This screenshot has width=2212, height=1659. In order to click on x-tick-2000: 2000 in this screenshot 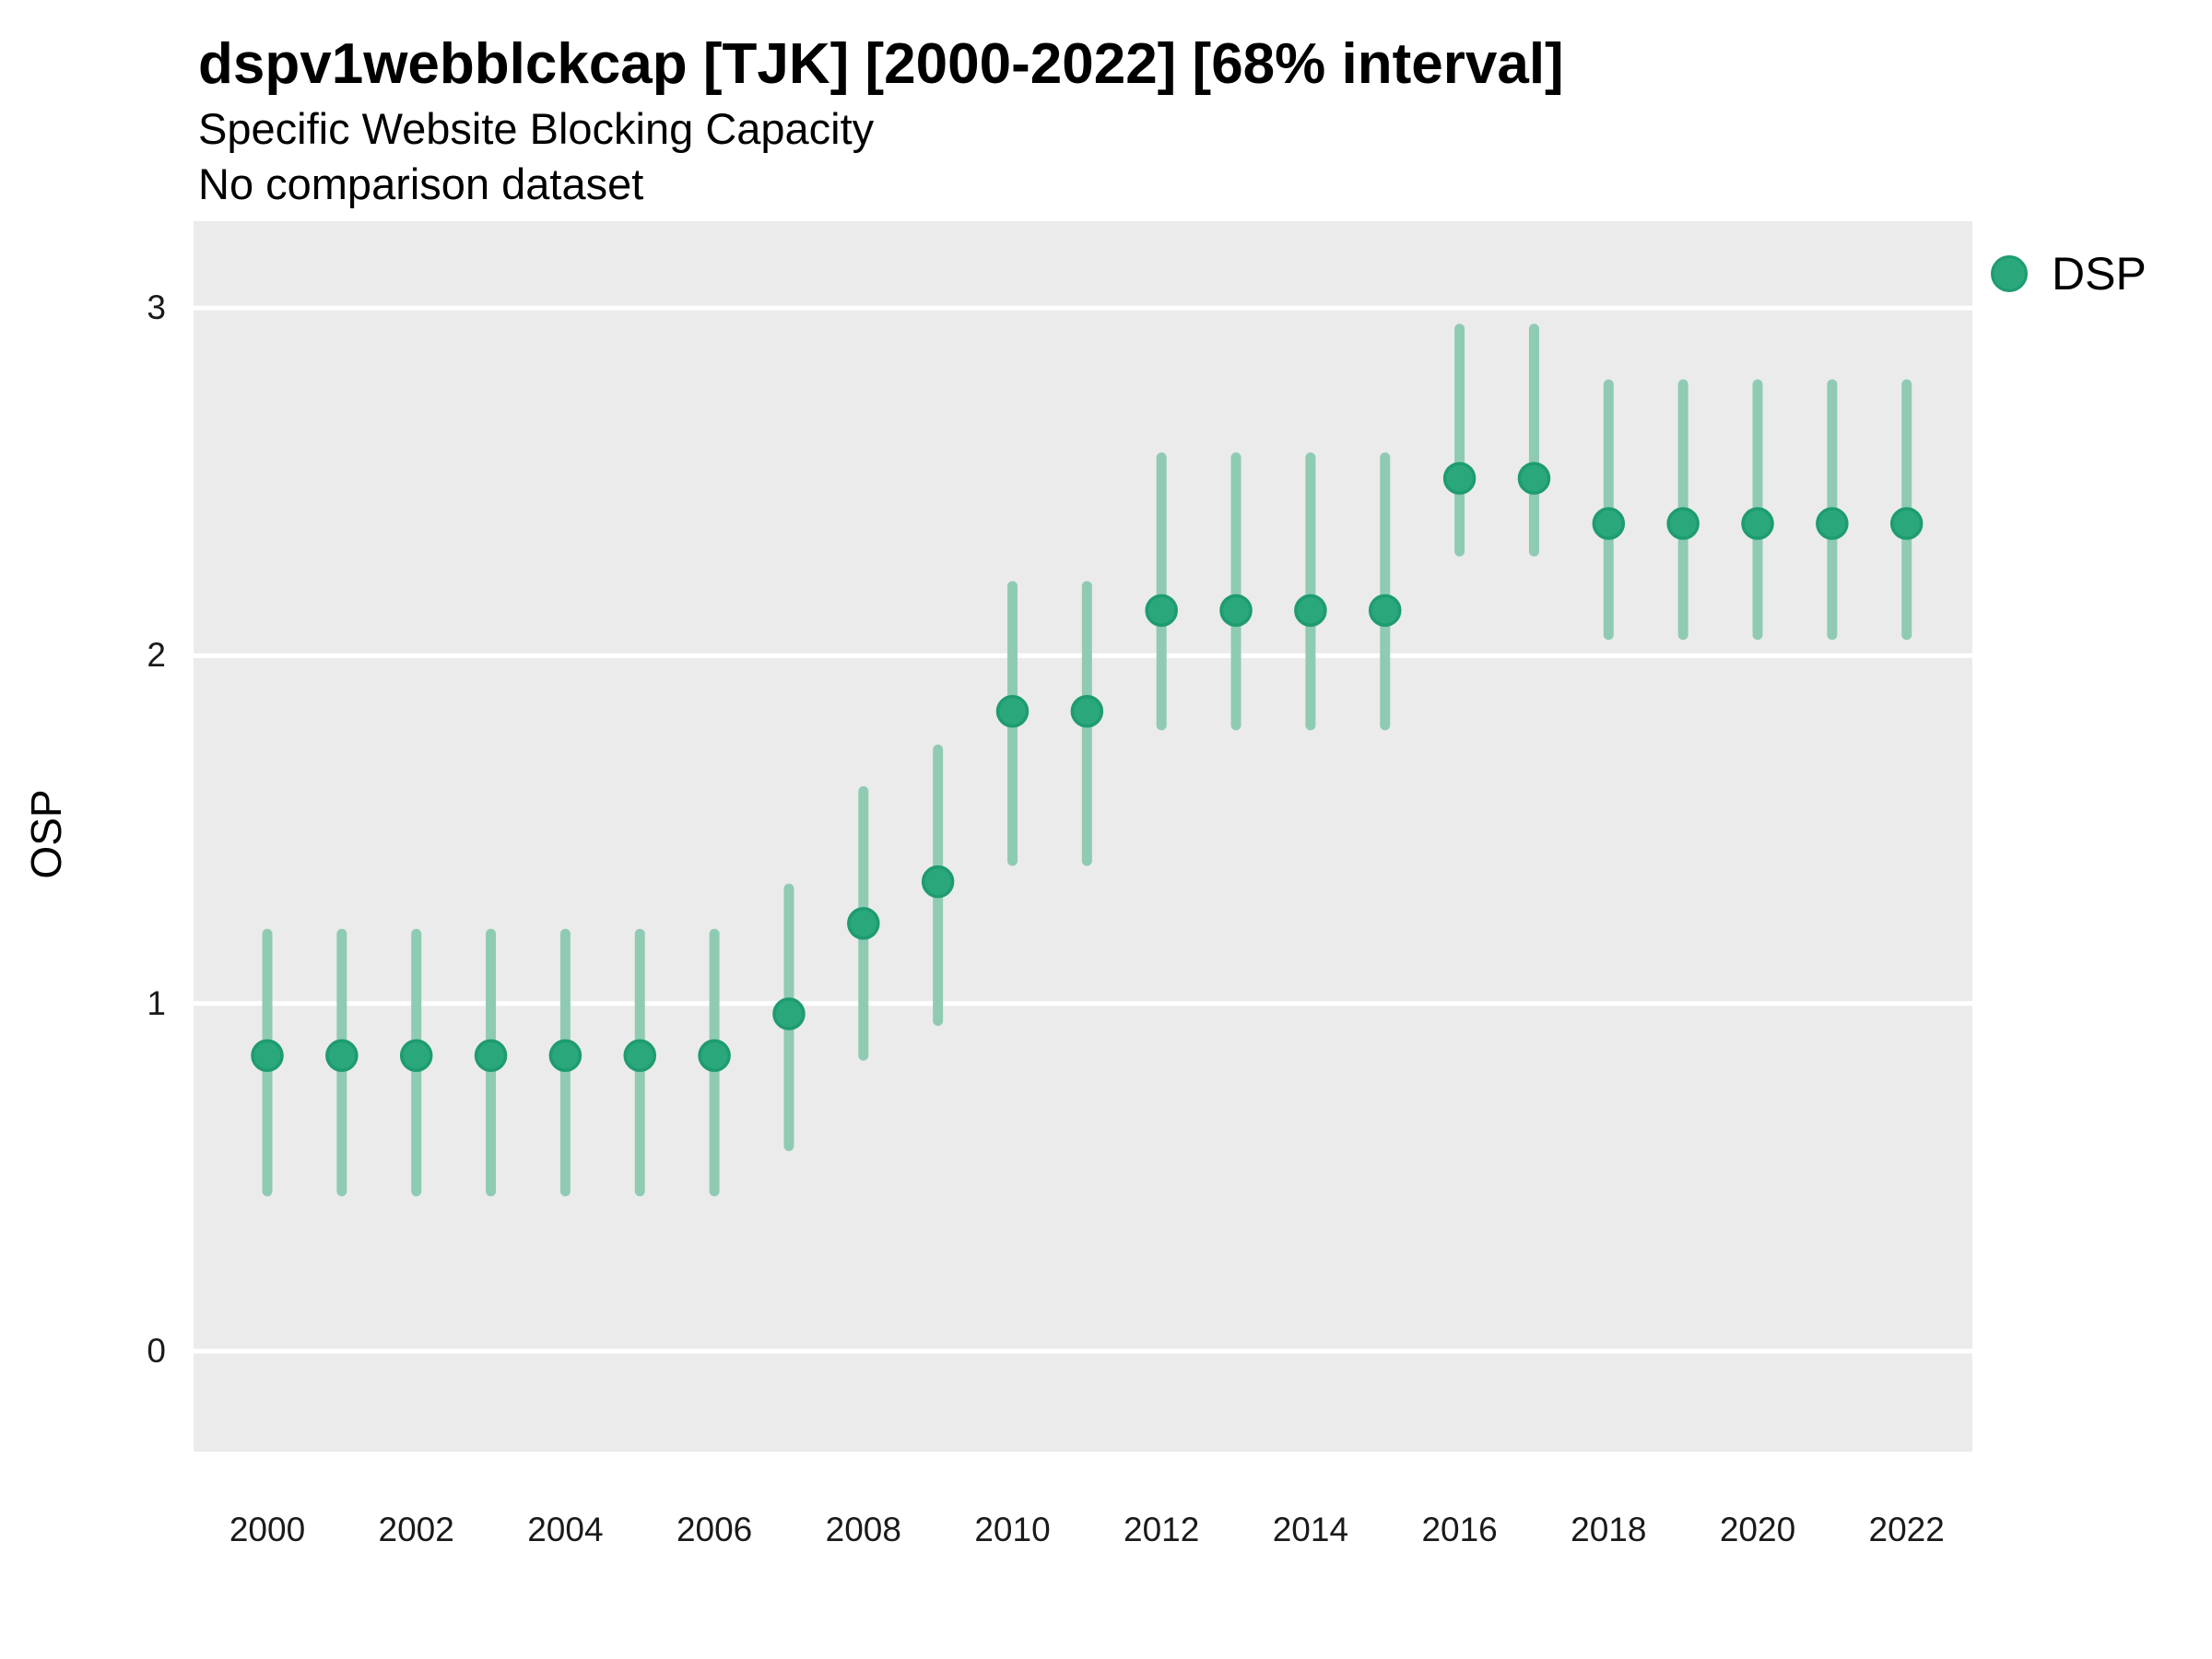, I will do `click(267, 1529)`.